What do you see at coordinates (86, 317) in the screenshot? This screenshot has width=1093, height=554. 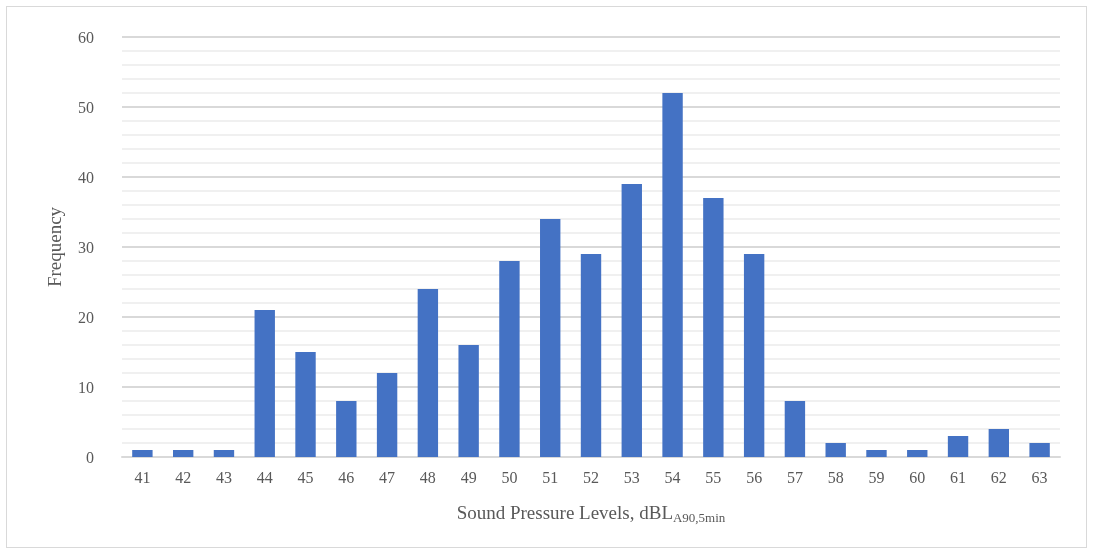 I see `y-tick-label: 20` at bounding box center [86, 317].